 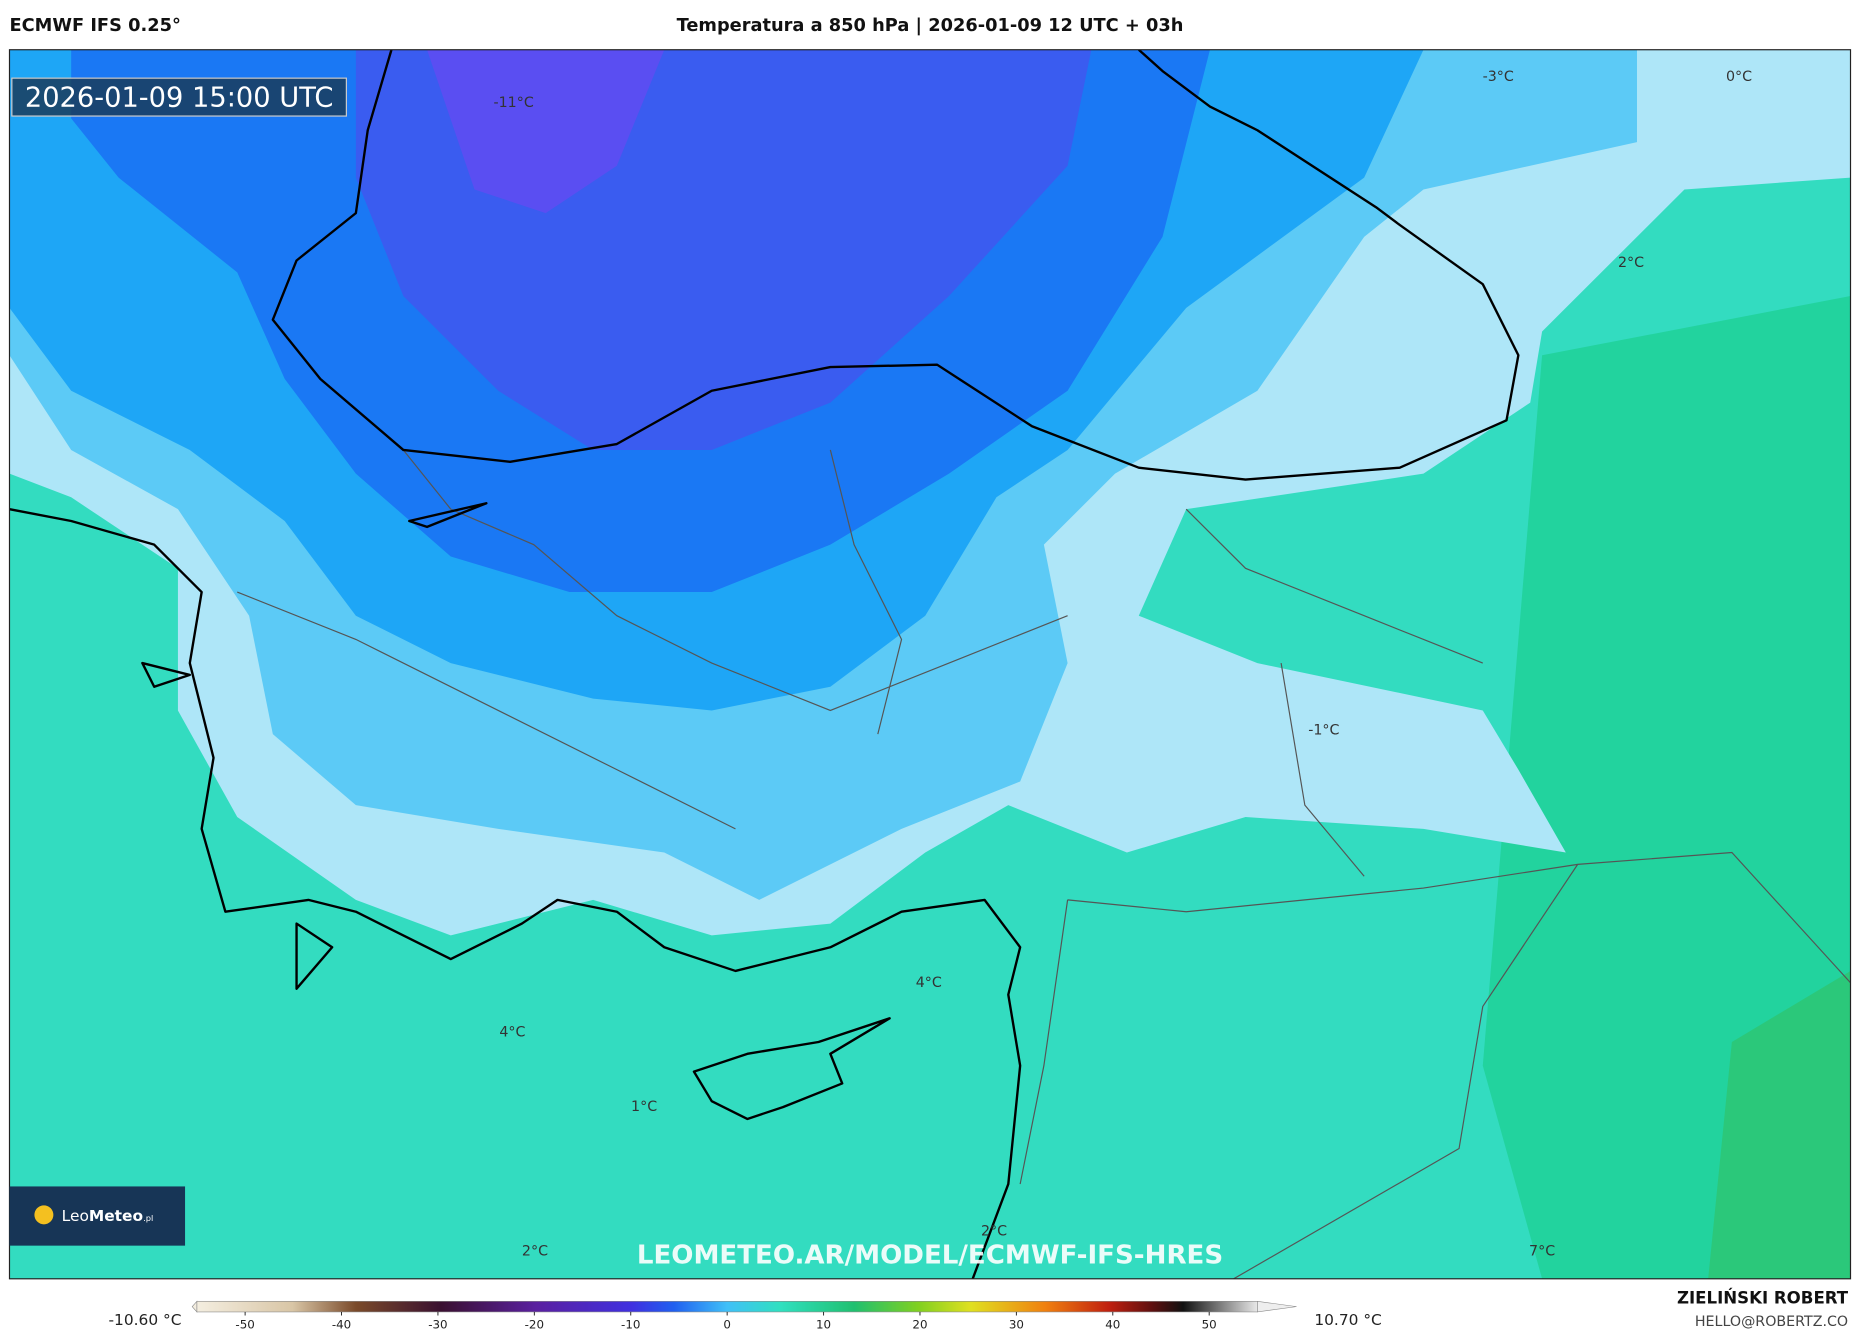 I want to click on colorbar-min-label: -10.60 °C, so click(x=144, y=1320).